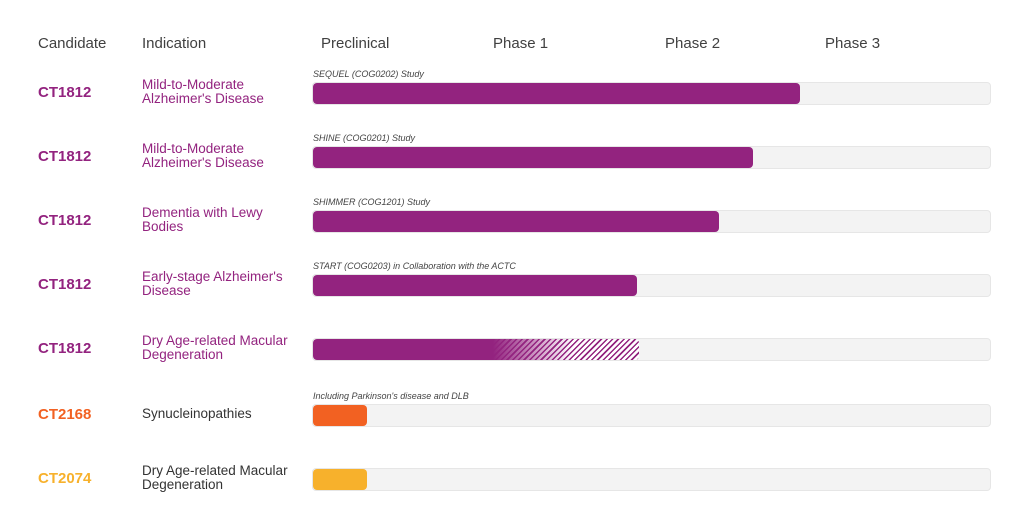 The image size is (1024, 523). I want to click on candidate-label: CT2168, so click(65, 414).